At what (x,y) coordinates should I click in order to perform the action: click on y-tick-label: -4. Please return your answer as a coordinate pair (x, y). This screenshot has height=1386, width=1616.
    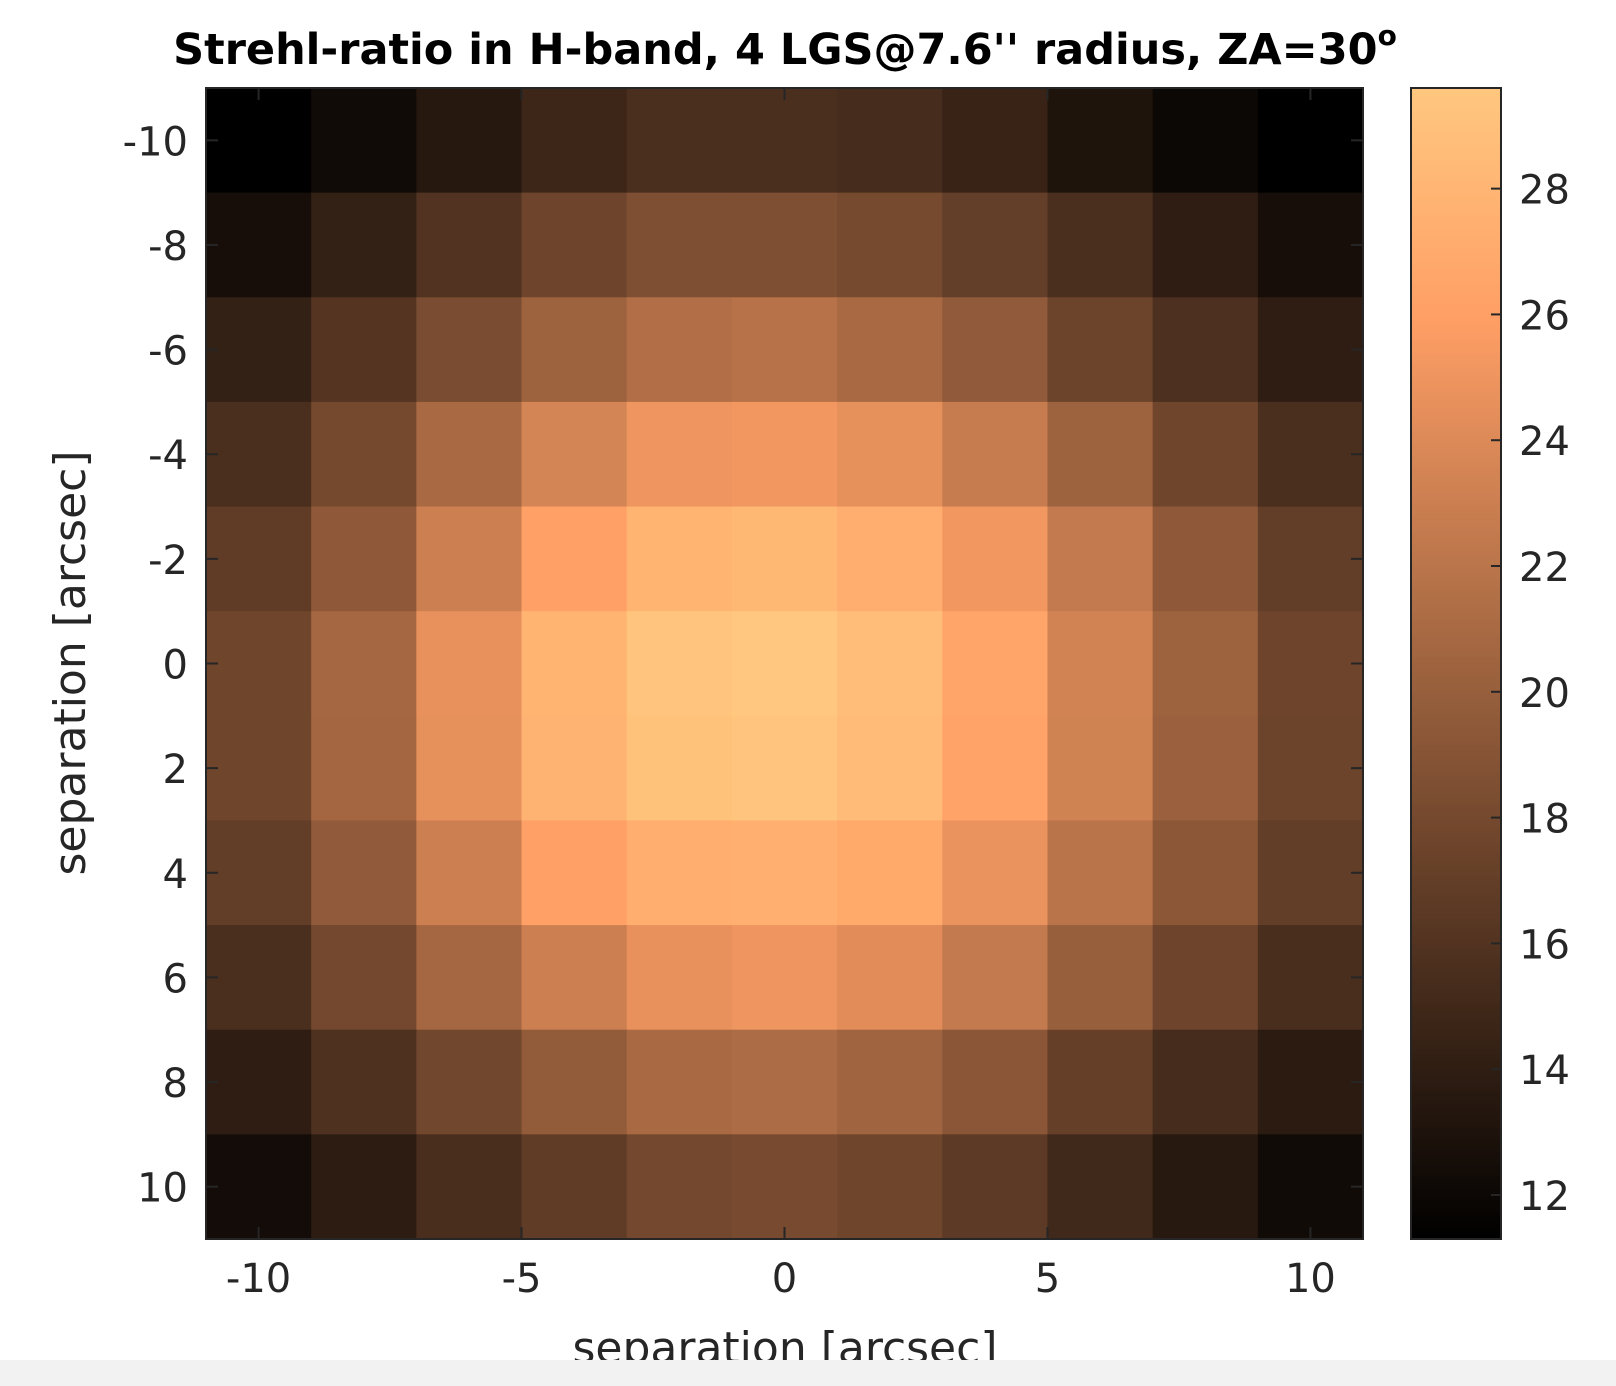
    Looking at the image, I should click on (168, 456).